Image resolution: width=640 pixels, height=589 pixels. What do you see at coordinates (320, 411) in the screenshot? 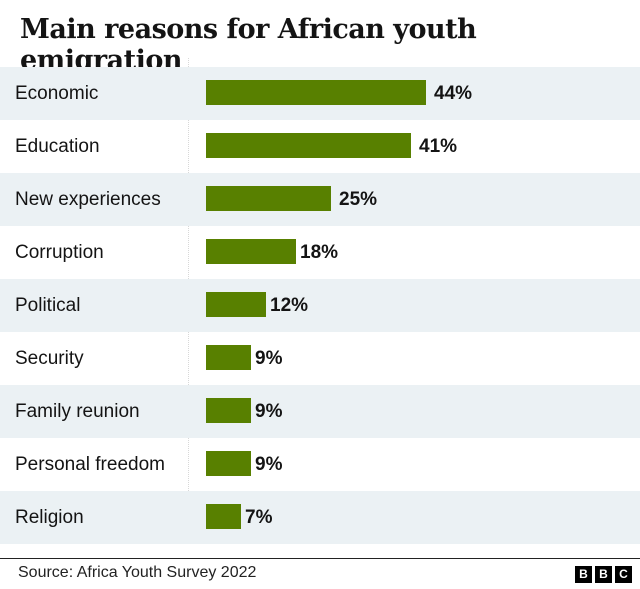
I see `bar-row: Family reunion 9%` at bounding box center [320, 411].